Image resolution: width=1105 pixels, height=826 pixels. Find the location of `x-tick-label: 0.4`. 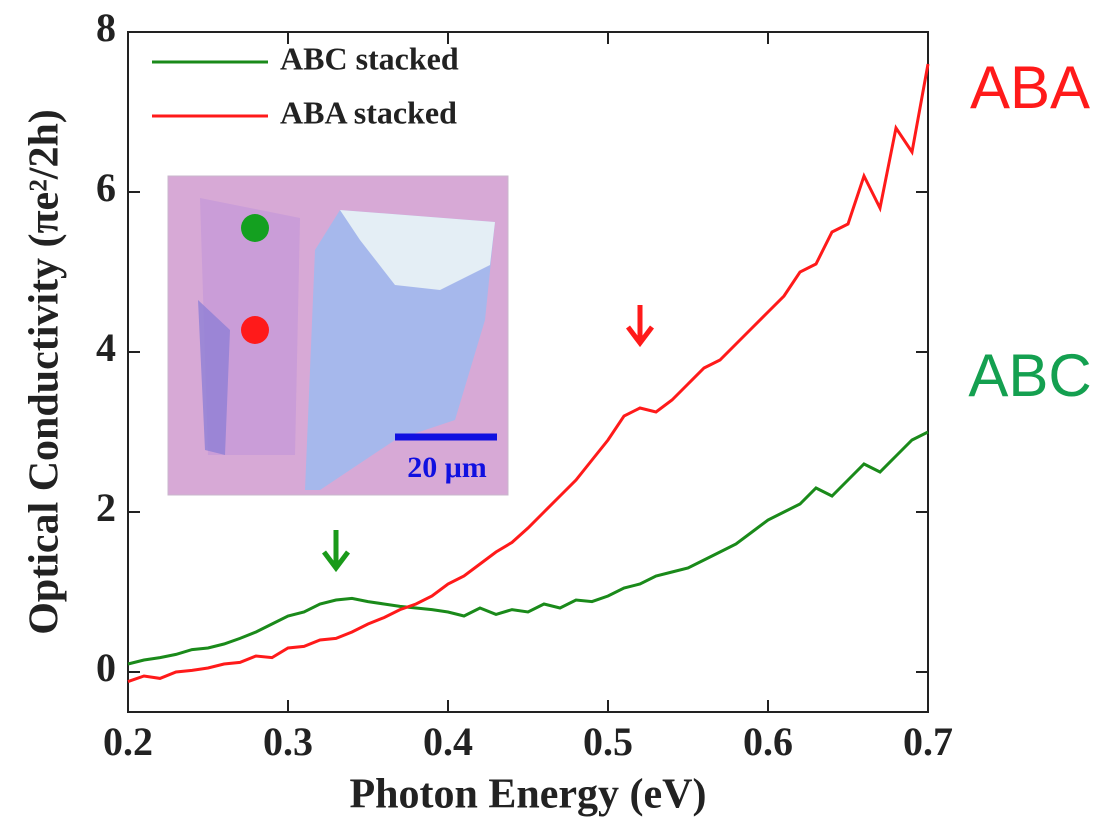

x-tick-label: 0.4 is located at coordinates (448, 741).